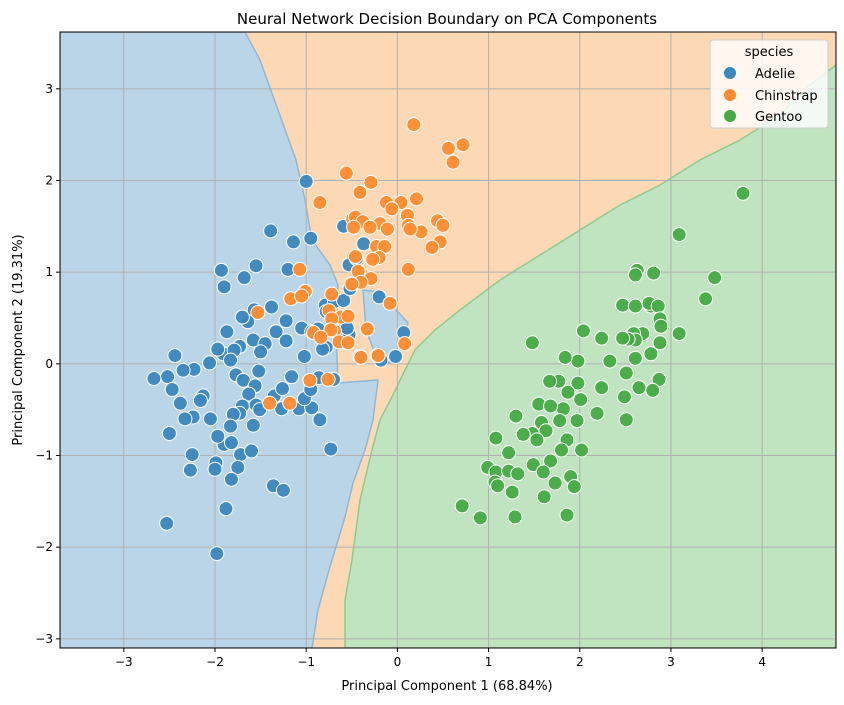  I want to click on x-tick-label: 4, so click(762, 662).